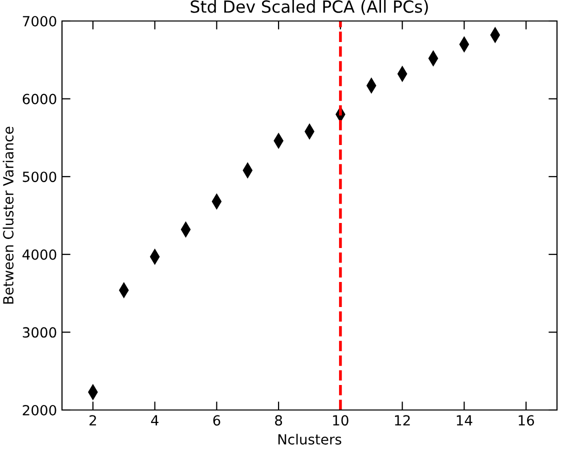 The width and height of the screenshot is (563, 462). What do you see at coordinates (402, 420) in the screenshot?
I see `x-tick-label: 12` at bounding box center [402, 420].